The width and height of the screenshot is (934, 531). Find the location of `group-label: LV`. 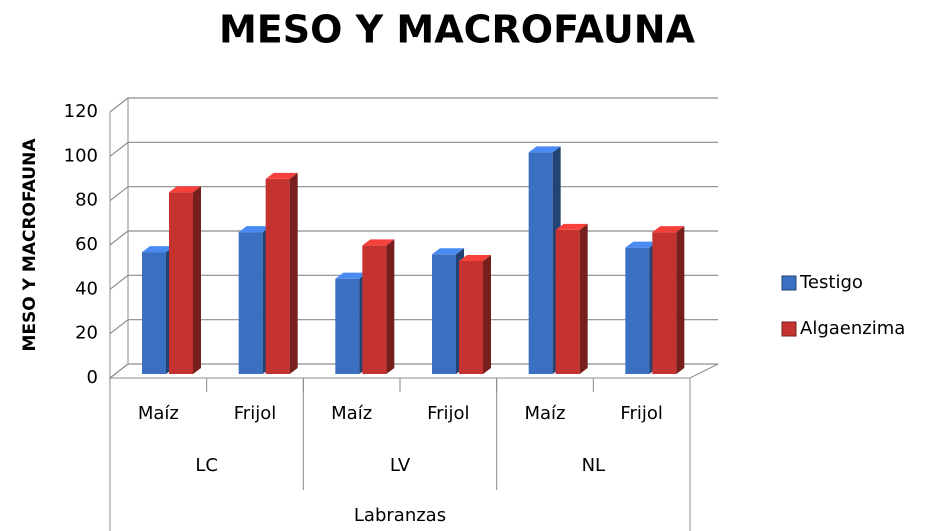

group-label: LV is located at coordinates (400, 465).